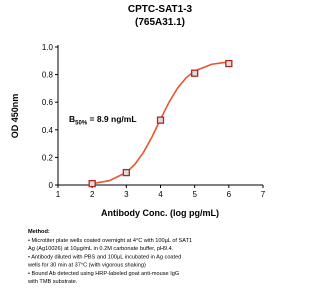  Describe the element at coordinates (48, 47) in the screenshot. I see `y-tick-label: 1.0` at that location.